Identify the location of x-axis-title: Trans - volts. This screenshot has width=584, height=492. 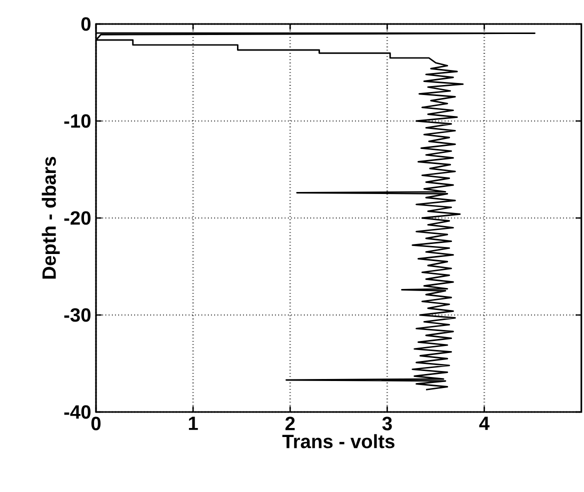
(338, 441).